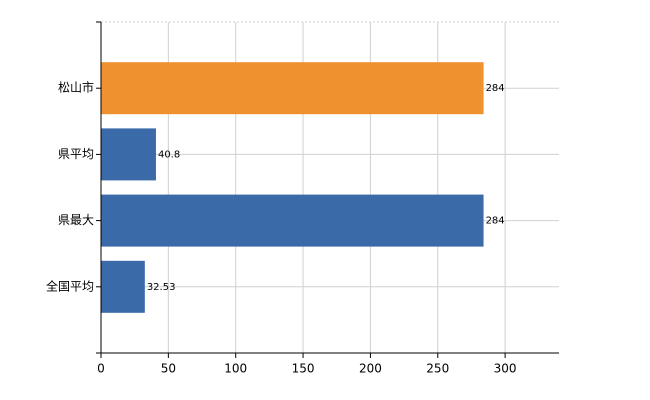  What do you see at coordinates (76, 220) in the screenshot?
I see `y-tick-label: 県最大` at bounding box center [76, 220].